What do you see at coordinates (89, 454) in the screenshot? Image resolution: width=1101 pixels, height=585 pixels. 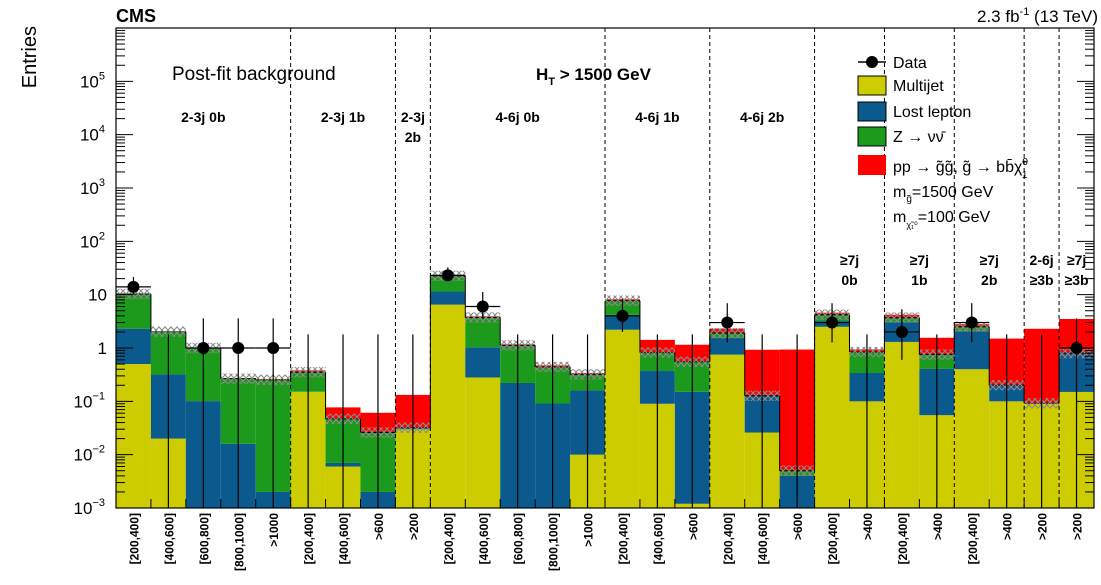 I see `y-tick-label: 10⁻²` at bounding box center [89, 454].